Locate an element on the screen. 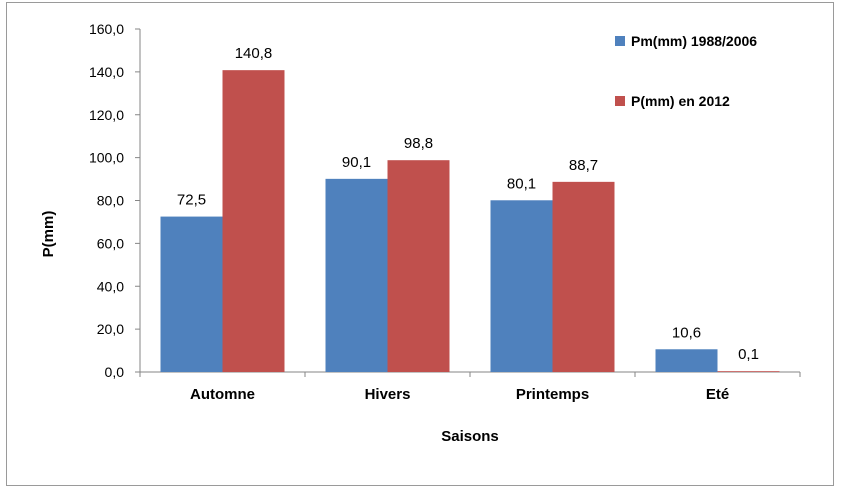 This screenshot has width=842, height=490. y-tick-label: 60,0 is located at coordinates (110, 243).